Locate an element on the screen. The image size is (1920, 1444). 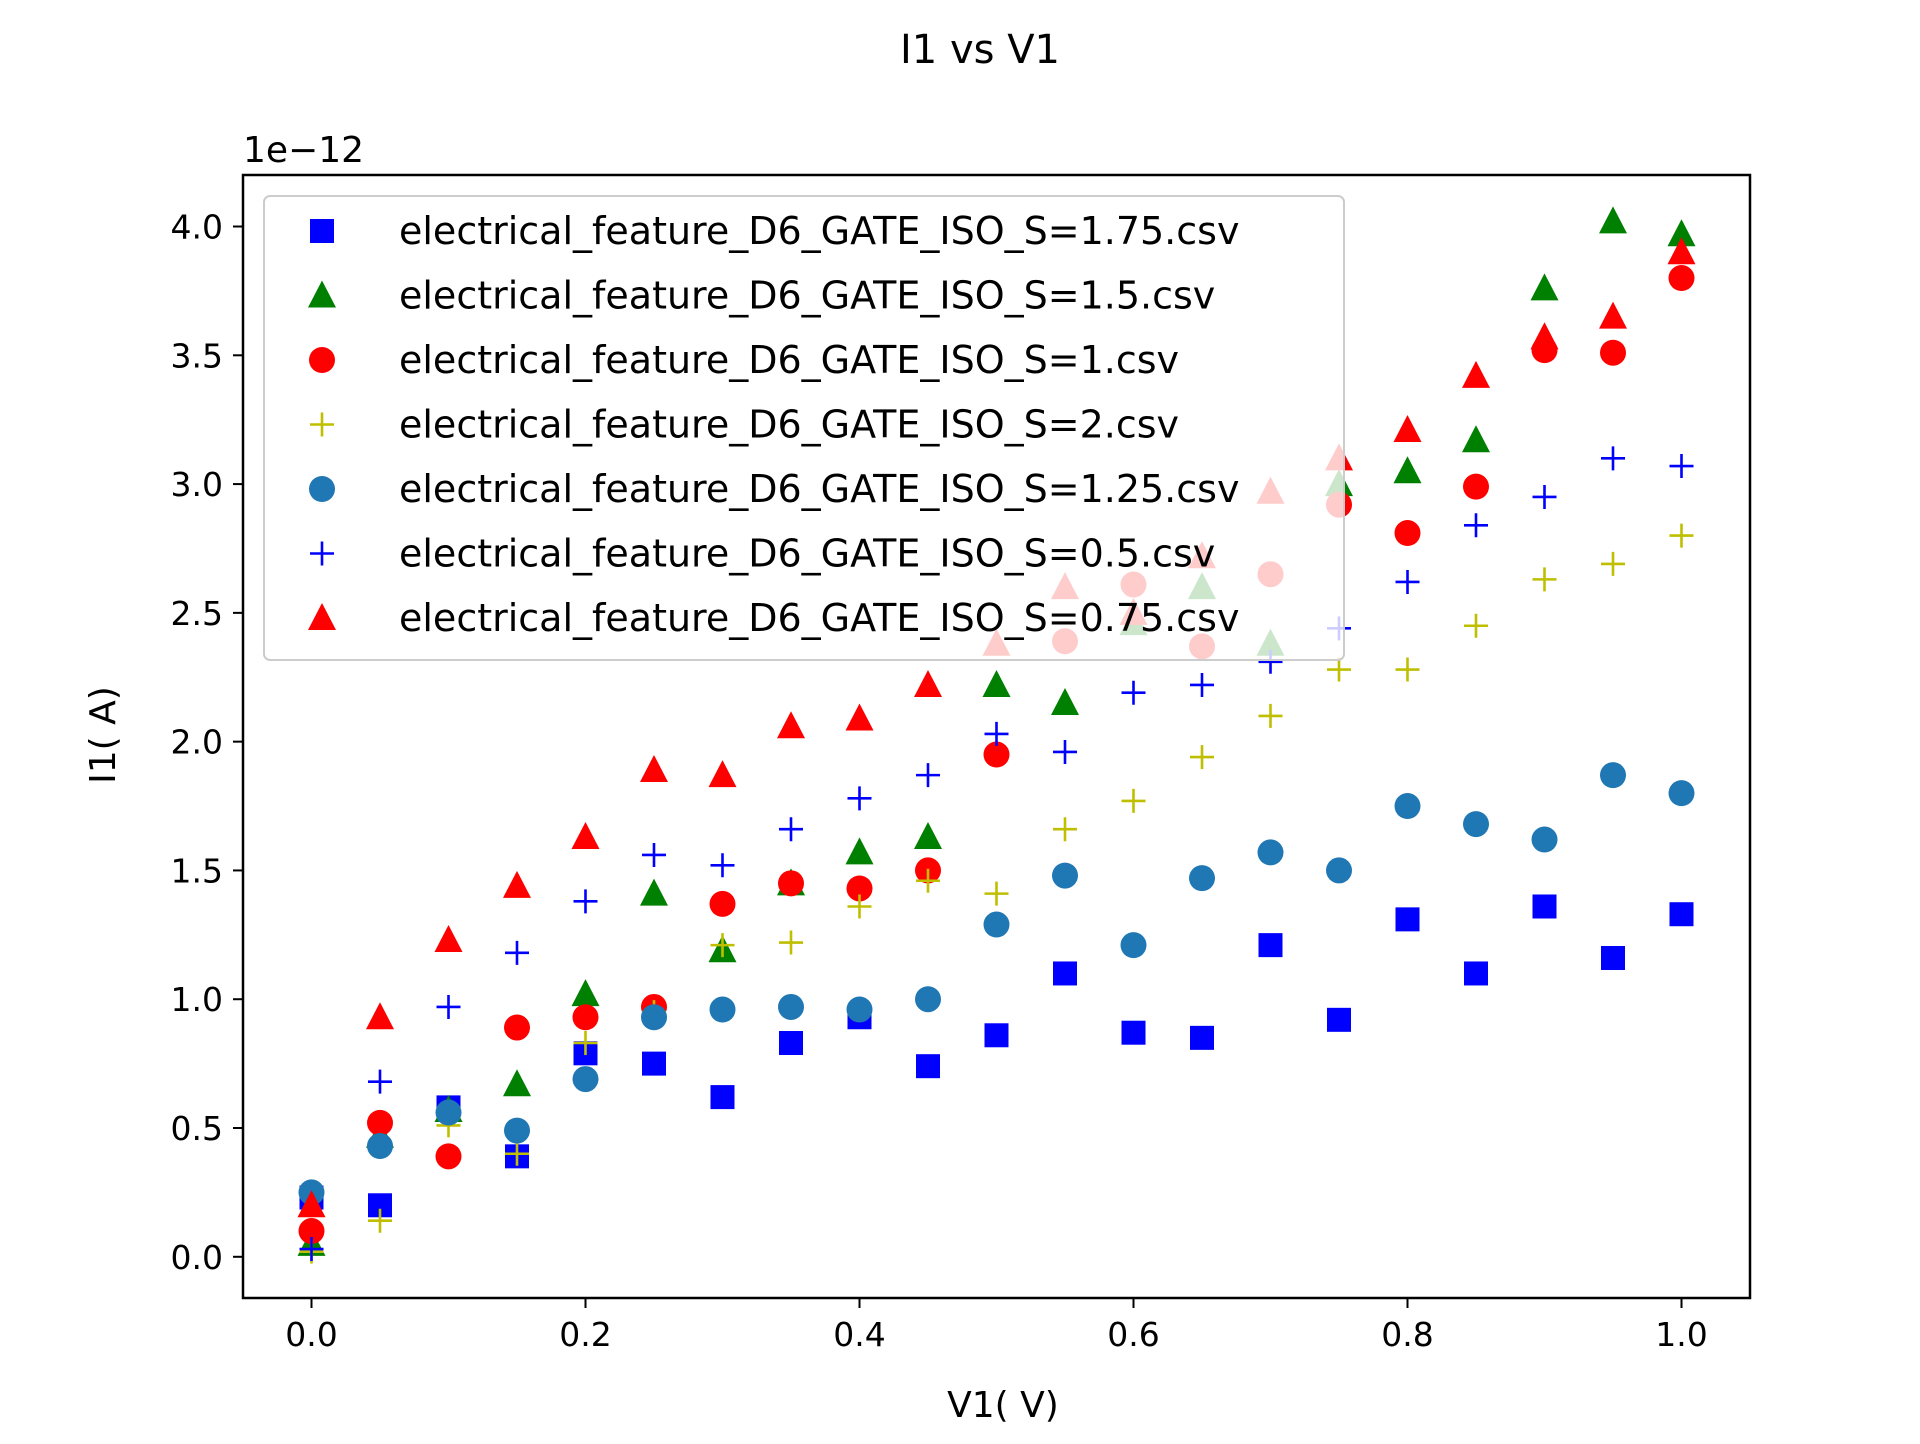
x-tick-label: 0.6 is located at coordinates (1133, 1334).